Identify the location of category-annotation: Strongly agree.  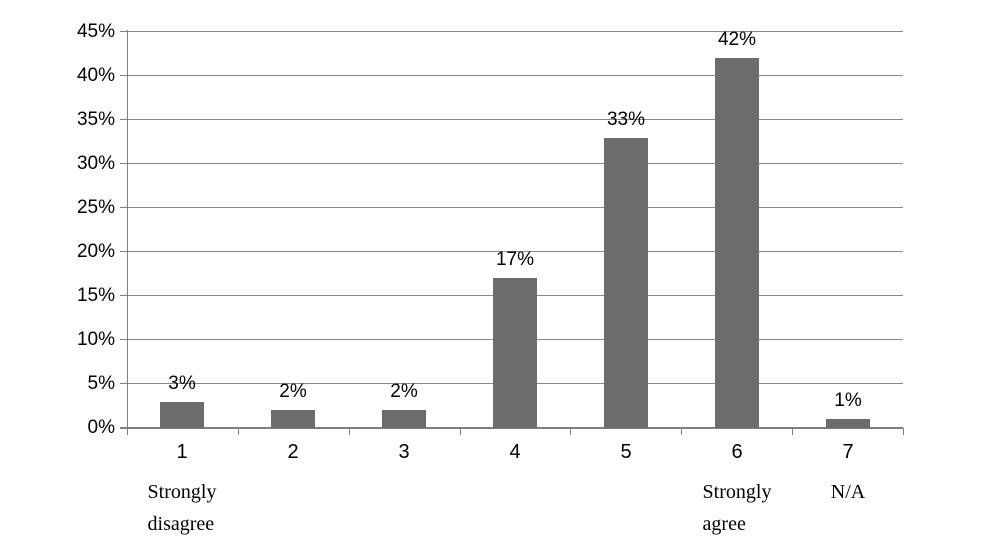
(737, 508).